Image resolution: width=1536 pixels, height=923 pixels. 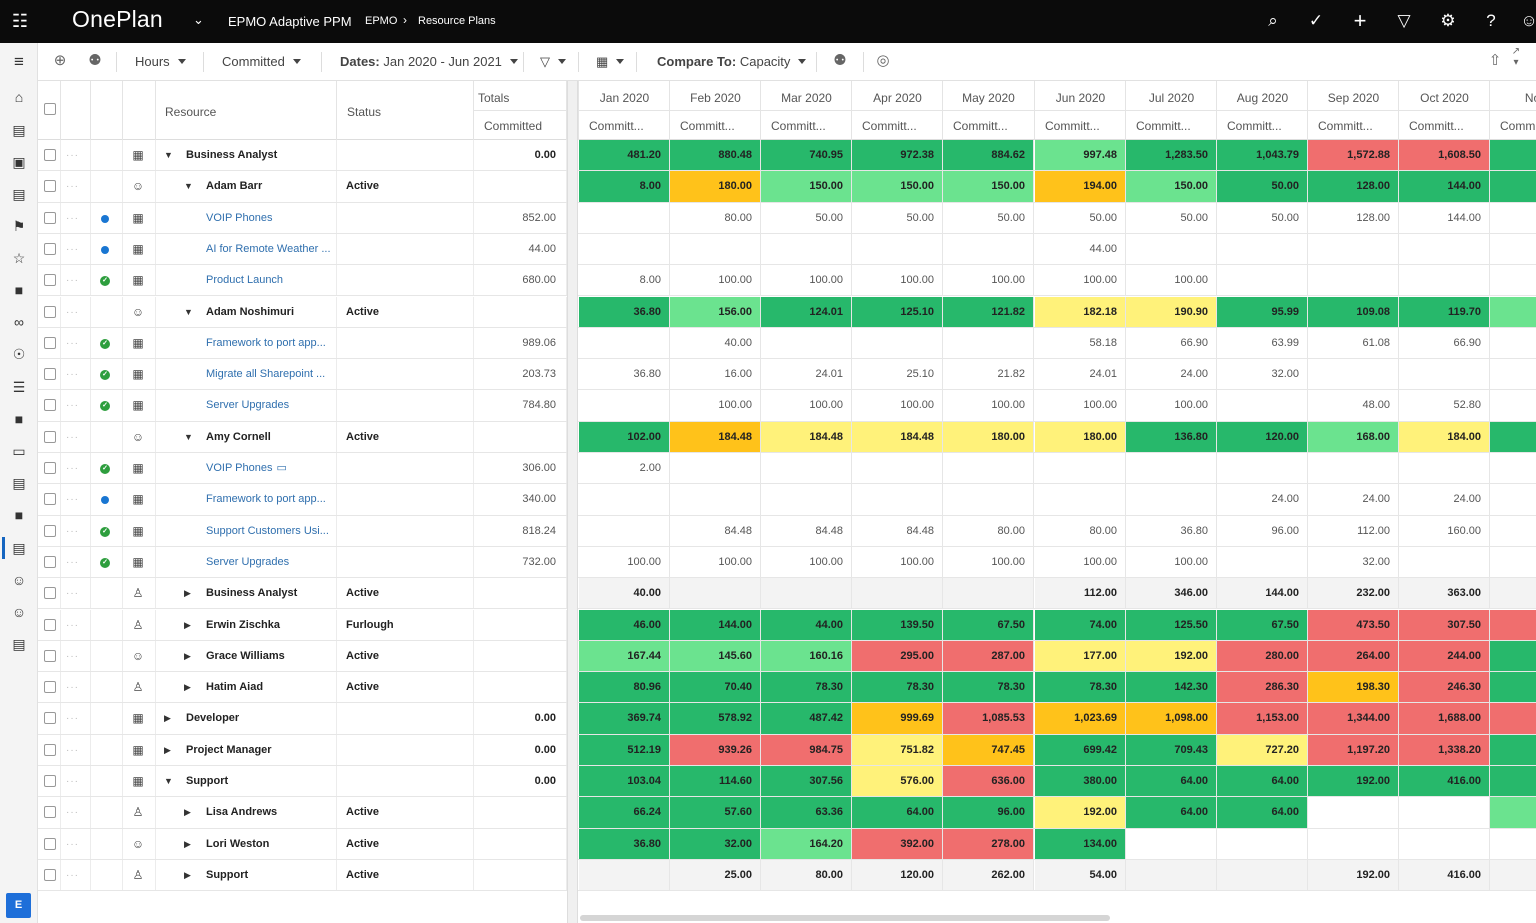 What do you see at coordinates (1171, 624) in the screenshot?
I see `month-cell: 125.50` at bounding box center [1171, 624].